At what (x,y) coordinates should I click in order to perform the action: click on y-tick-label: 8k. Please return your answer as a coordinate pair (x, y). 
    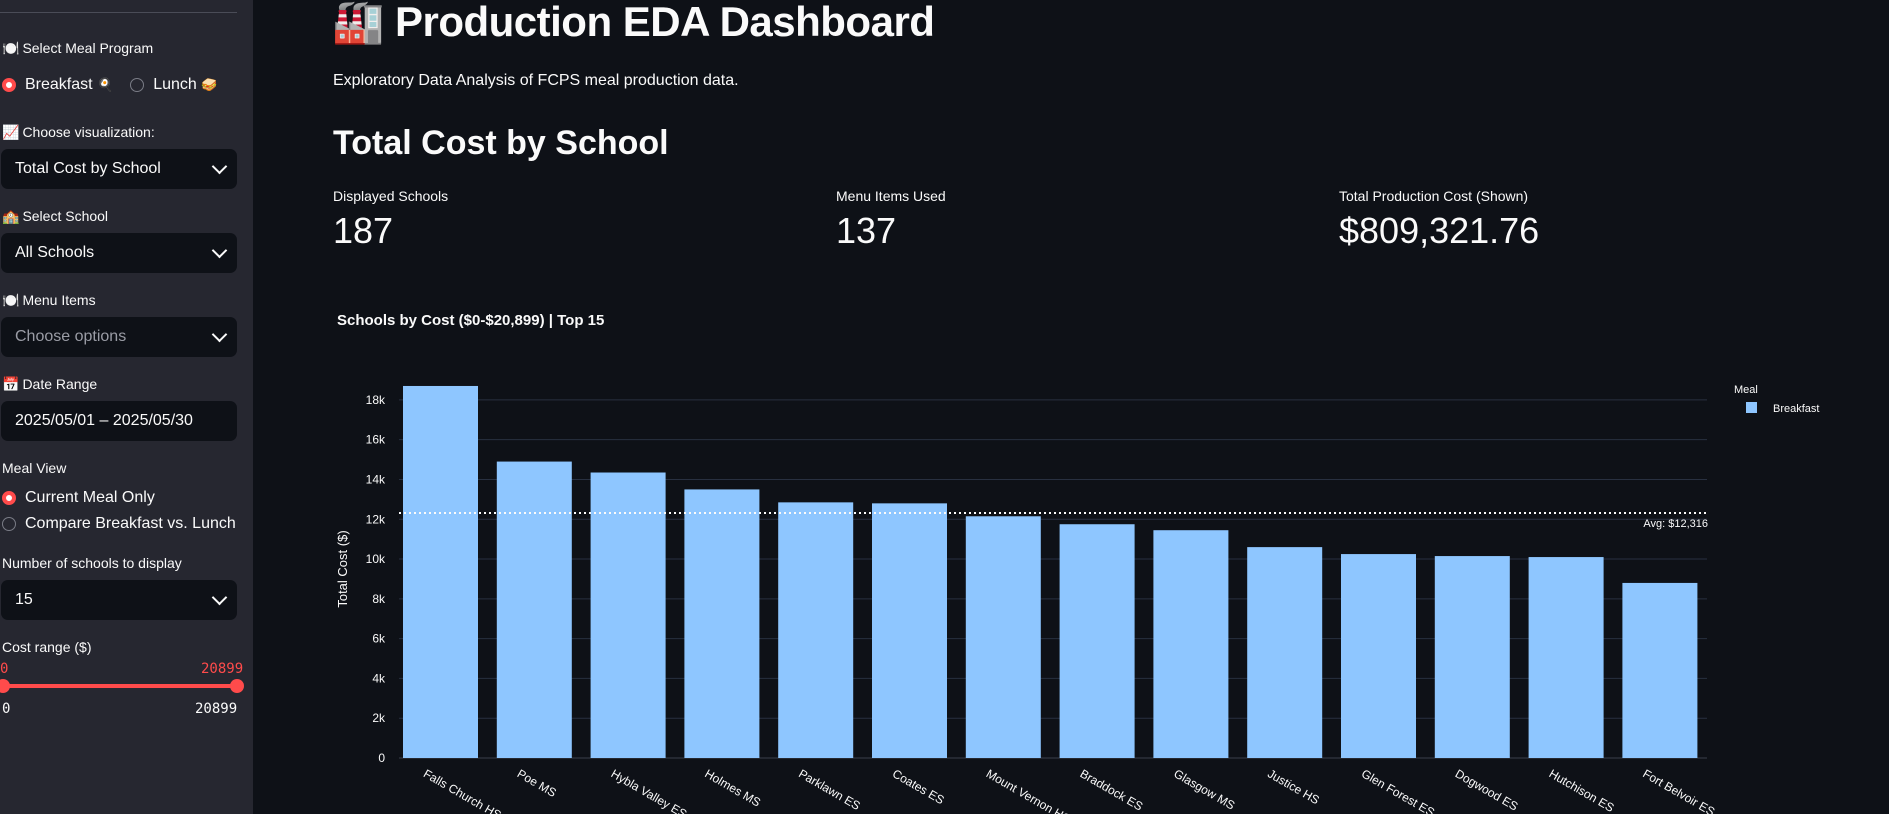
    Looking at the image, I should click on (379, 599).